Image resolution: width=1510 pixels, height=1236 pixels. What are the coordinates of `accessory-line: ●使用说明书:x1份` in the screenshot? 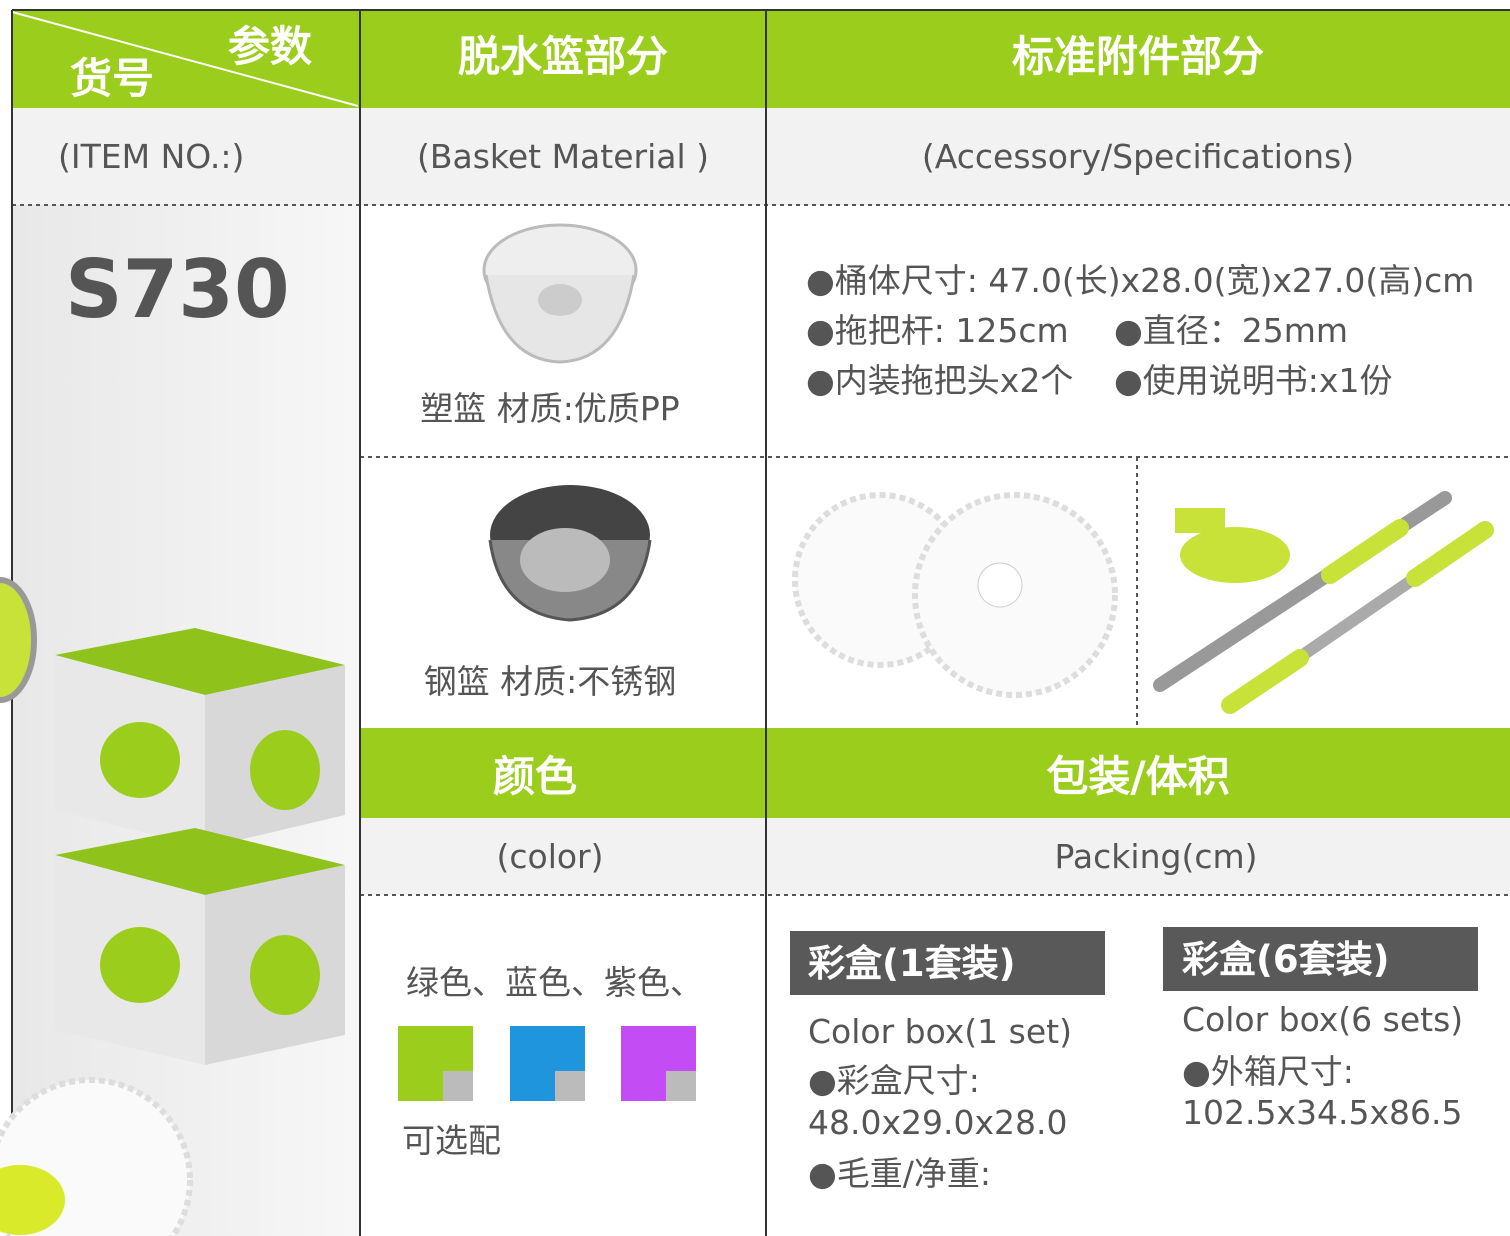 It's located at (1253, 380).